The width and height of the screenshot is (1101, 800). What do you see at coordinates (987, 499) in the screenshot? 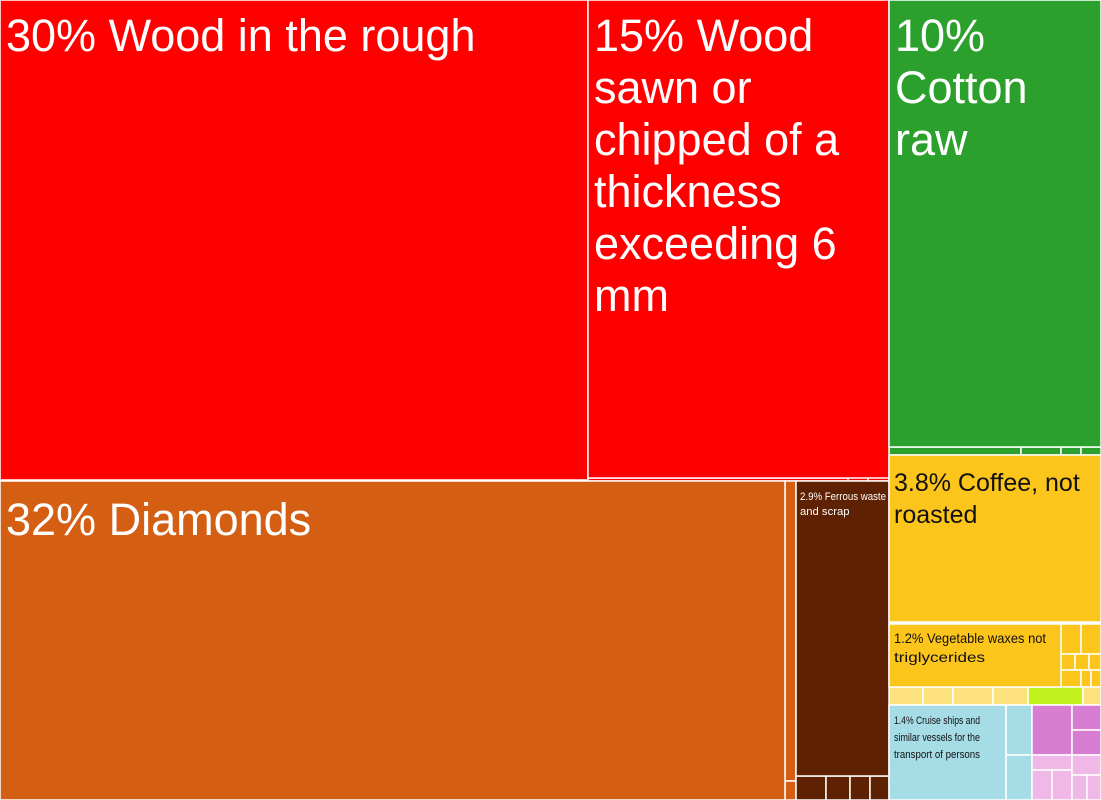
I see `tile-label-coffee: 3.8% Coffee, not roasted` at bounding box center [987, 499].